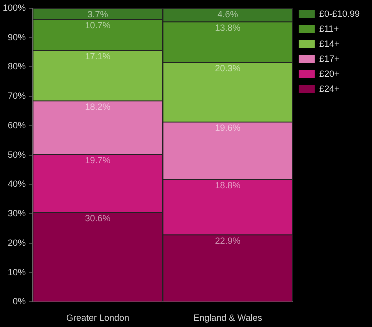 Image resolution: width=372 pixels, height=327 pixels. Describe the element at coordinates (228, 128) in the screenshot. I see `data-label: 19.6%` at that location.